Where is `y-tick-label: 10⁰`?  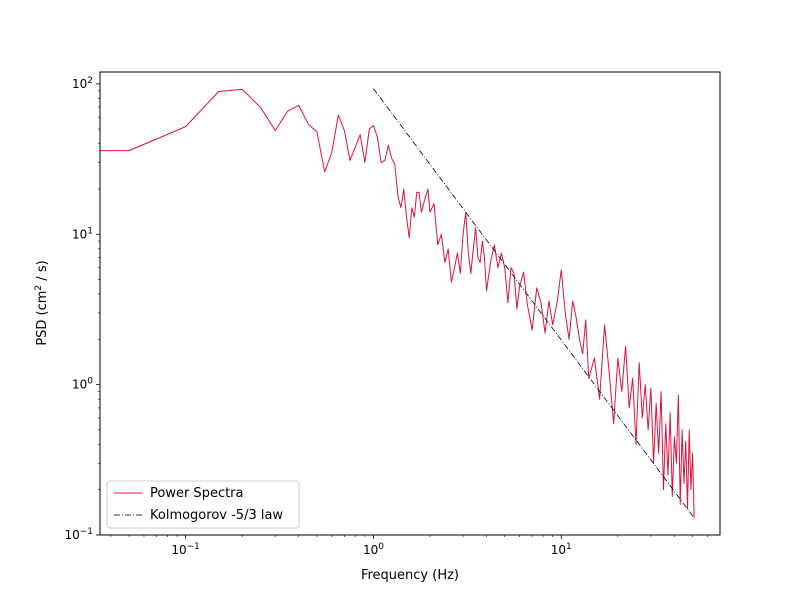 y-tick-label: 10⁰ is located at coordinates (82, 384).